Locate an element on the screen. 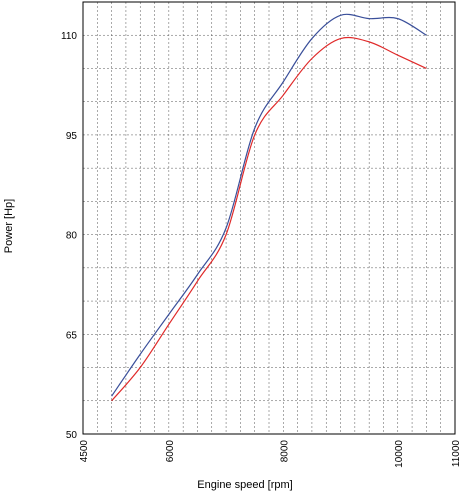 This screenshot has width=462, height=492. x-tick-label: 11000 is located at coordinates (456, 454).